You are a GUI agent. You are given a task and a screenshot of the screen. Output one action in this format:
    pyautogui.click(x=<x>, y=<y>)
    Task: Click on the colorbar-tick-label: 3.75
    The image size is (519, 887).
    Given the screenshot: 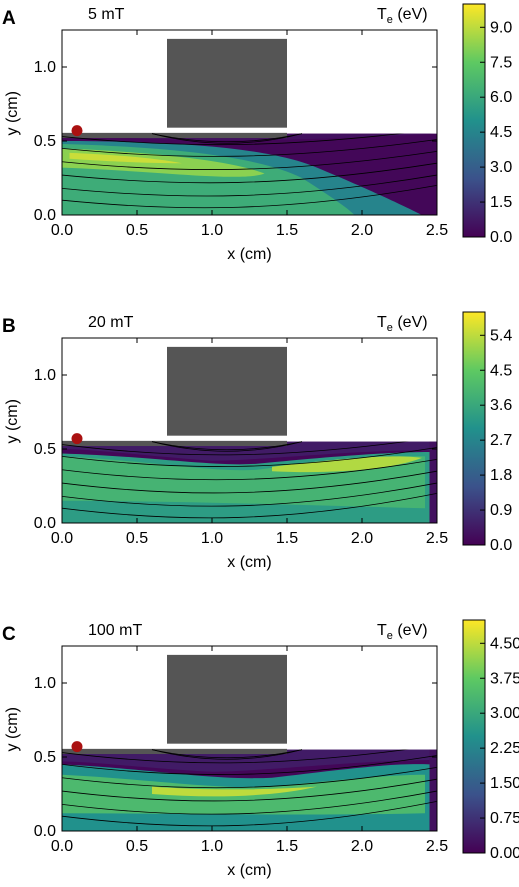 What is the action you would take?
    pyautogui.click(x=504, y=678)
    